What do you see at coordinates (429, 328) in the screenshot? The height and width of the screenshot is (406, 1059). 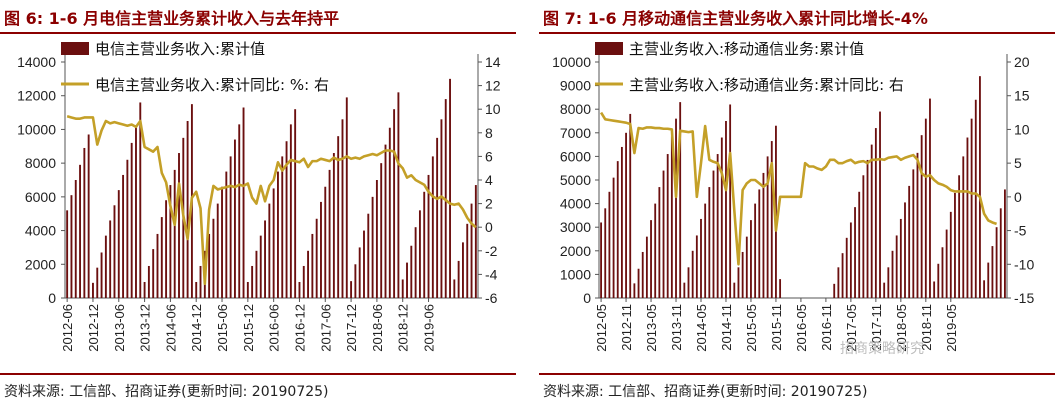 I see `x-tick-label: 2019-06` at bounding box center [429, 328].